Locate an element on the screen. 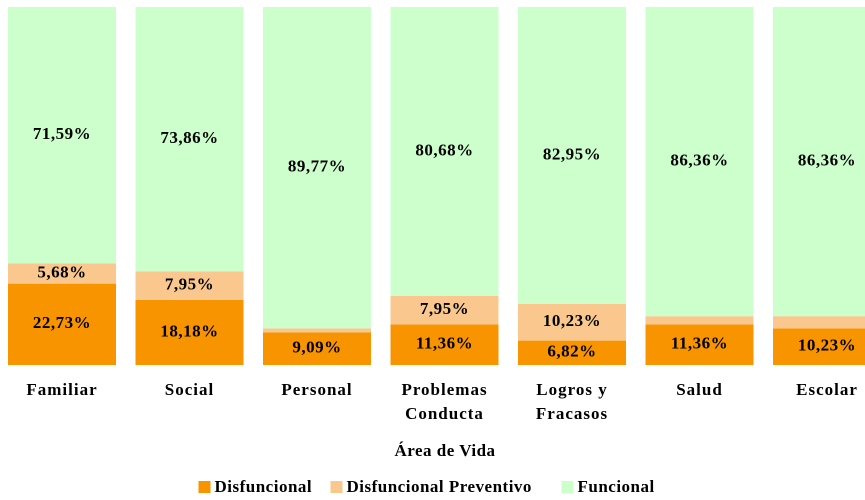 Image resolution: width=865 pixels, height=500 pixels. x-tick-label: Familiar is located at coordinates (62, 389).